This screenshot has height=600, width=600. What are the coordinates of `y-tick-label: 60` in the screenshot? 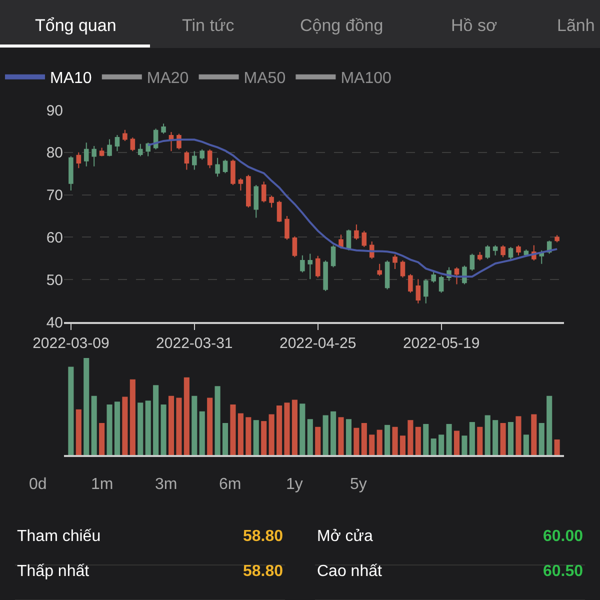 It's located at (54, 237).